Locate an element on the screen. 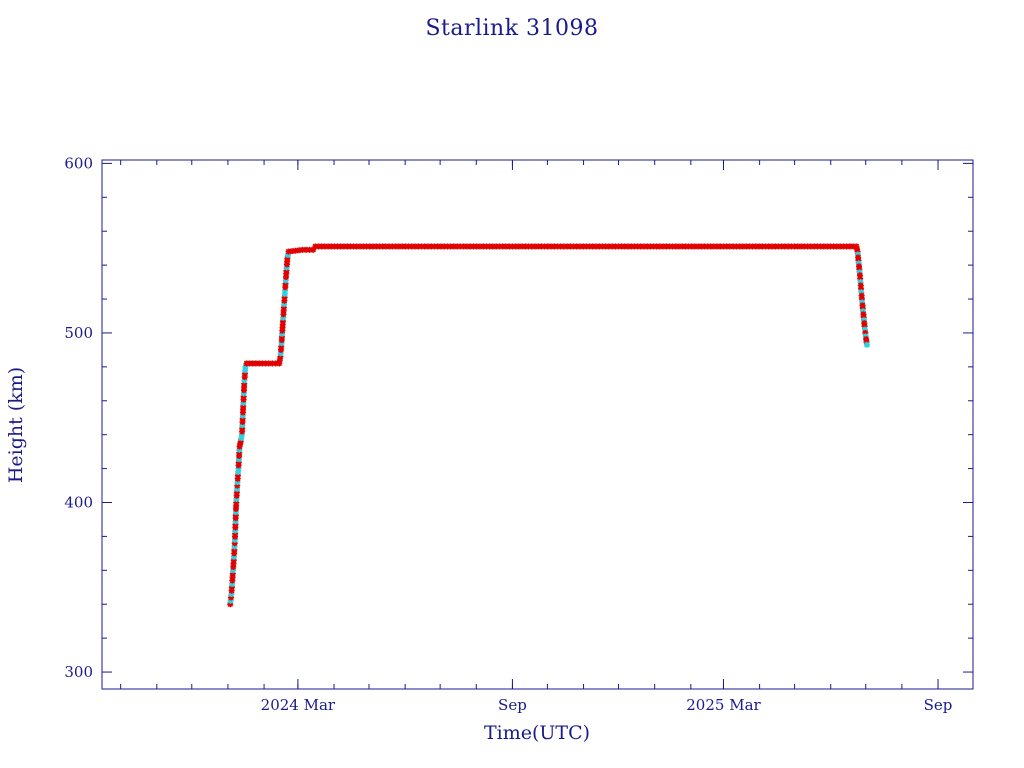  y-tick-label: 500 is located at coordinates (78, 333).